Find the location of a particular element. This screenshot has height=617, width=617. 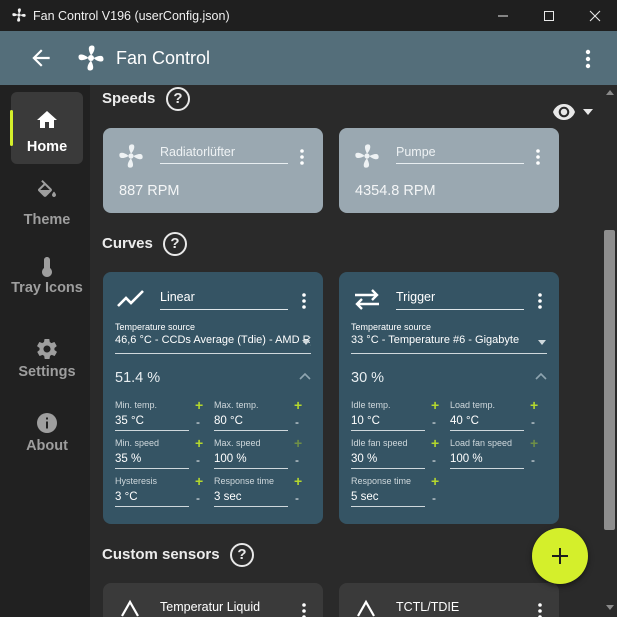

sidebar-item-settings: Settings is located at coordinates (47, 357).